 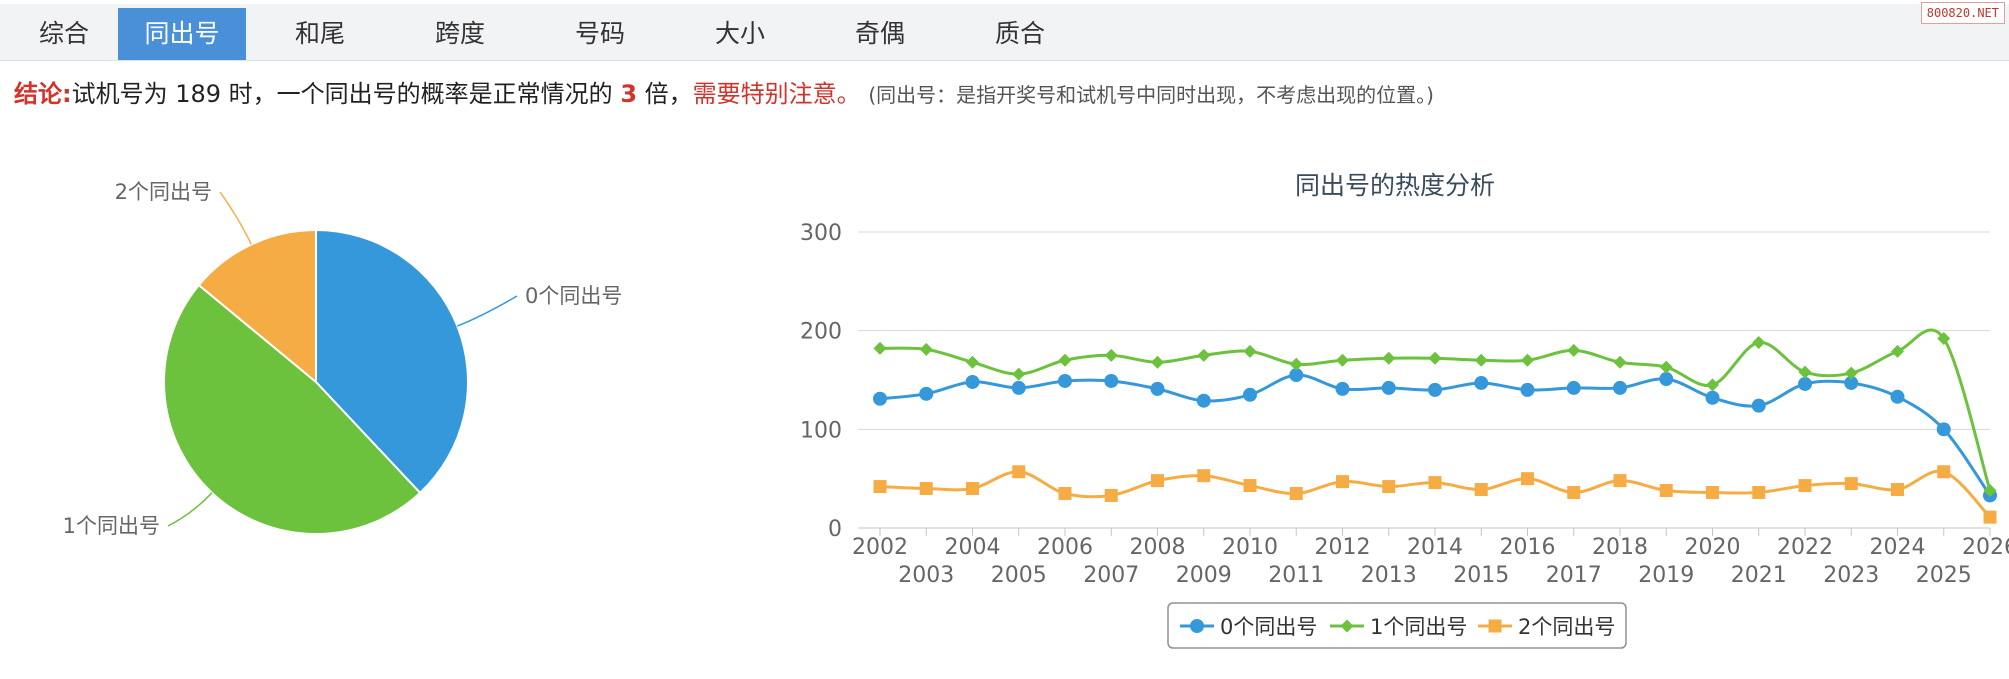 What do you see at coordinates (1018, 387) in the screenshot?
I see `point-s0-2005` at bounding box center [1018, 387].